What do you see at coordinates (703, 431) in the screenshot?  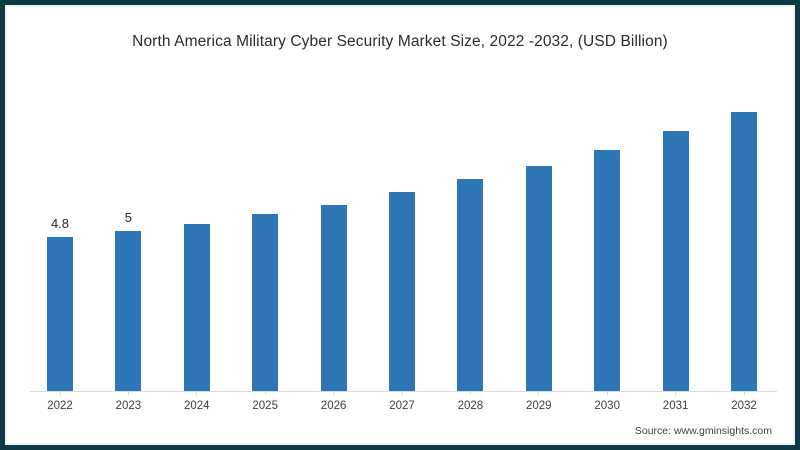 I see `source-attribution: Source: www.gminsights.com` at bounding box center [703, 431].